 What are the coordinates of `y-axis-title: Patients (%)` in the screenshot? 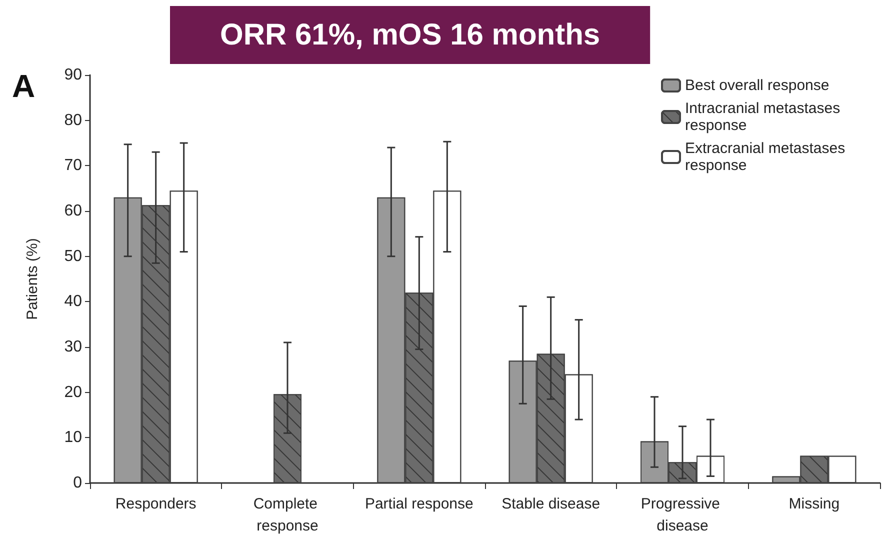 It's located at (32, 279).